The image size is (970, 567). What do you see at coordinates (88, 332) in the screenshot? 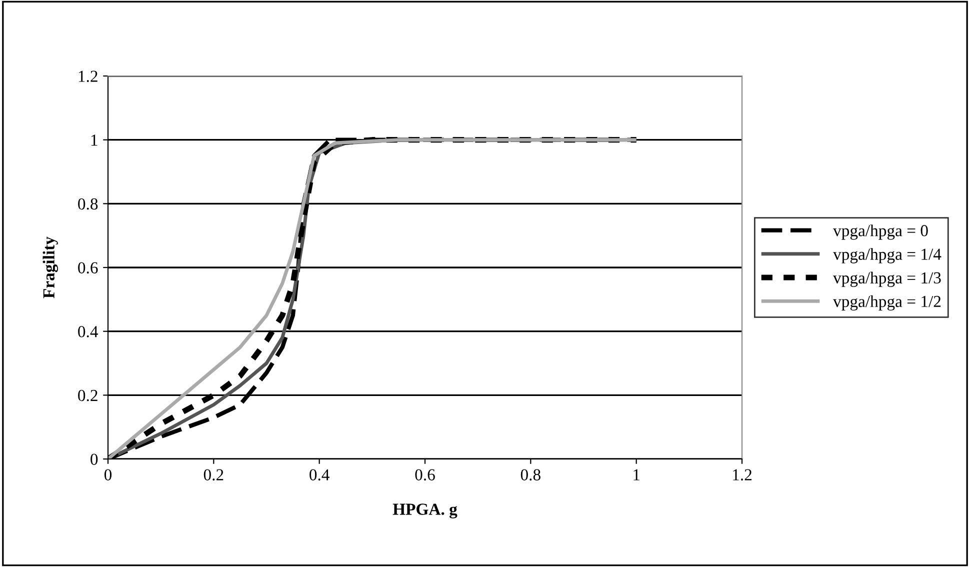
I see `y-tick-label: 0.4` at bounding box center [88, 332].